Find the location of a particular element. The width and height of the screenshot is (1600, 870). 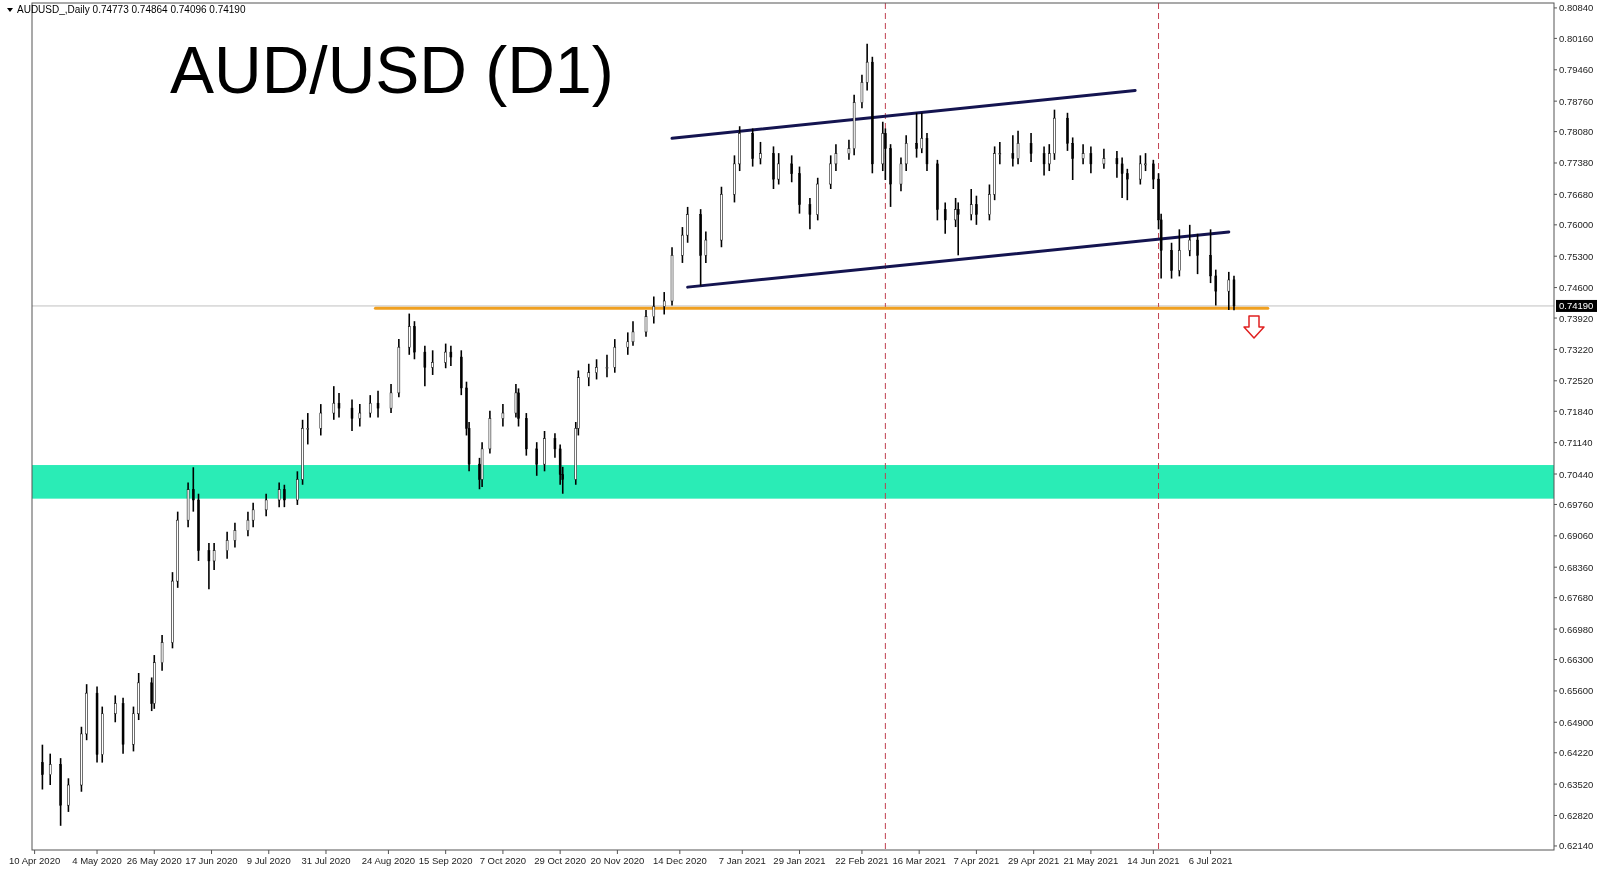

x-tick-label: 7 Oct 2020 is located at coordinates (503, 860).